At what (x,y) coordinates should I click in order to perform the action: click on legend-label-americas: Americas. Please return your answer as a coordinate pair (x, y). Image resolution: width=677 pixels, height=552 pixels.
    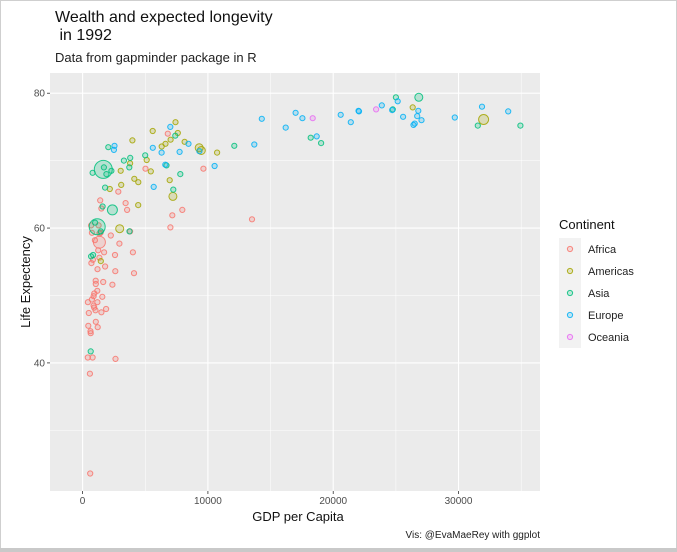
    Looking at the image, I should click on (611, 272).